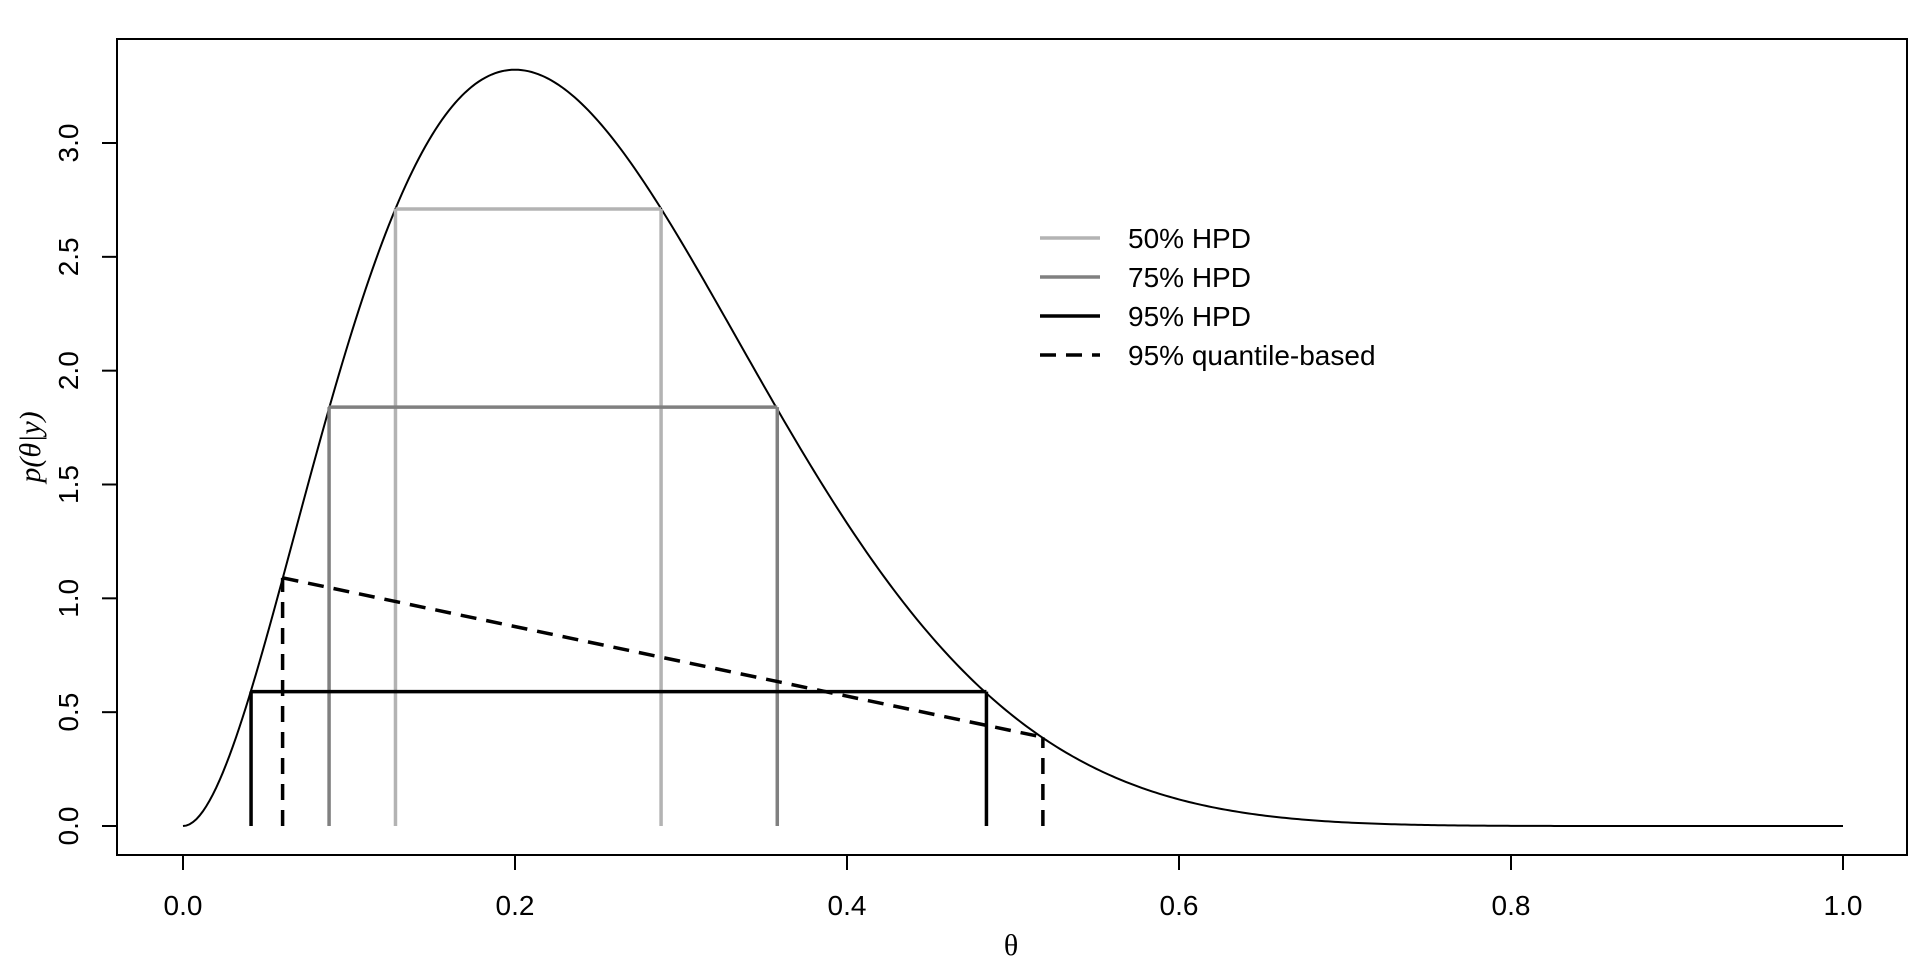 The image size is (1920, 960). What do you see at coordinates (68, 143) in the screenshot?
I see `y-tick-label: 3.0` at bounding box center [68, 143].